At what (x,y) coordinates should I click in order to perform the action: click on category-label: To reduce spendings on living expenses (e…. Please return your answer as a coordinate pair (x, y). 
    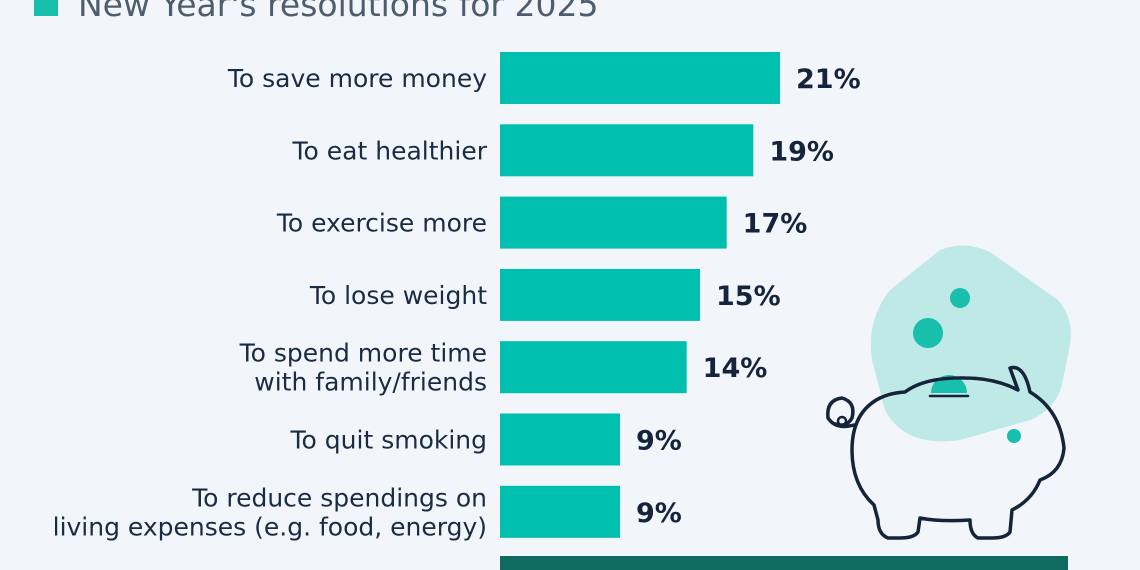
    Looking at the image, I should click on (270, 512).